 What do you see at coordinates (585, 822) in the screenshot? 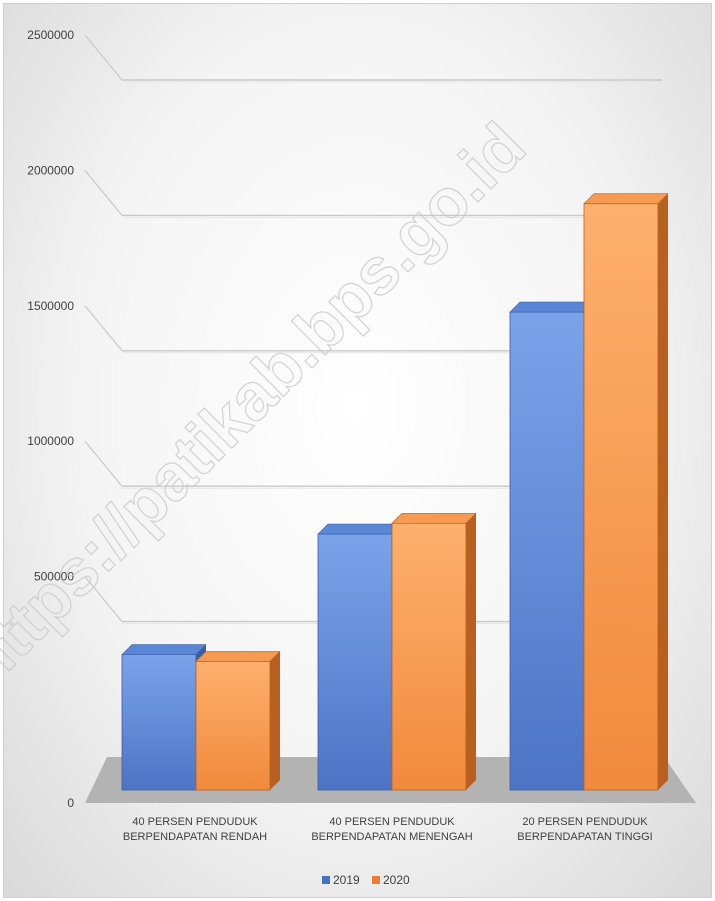
I see `x-category-label: 20 PERSEN PENDUDUK` at bounding box center [585, 822].